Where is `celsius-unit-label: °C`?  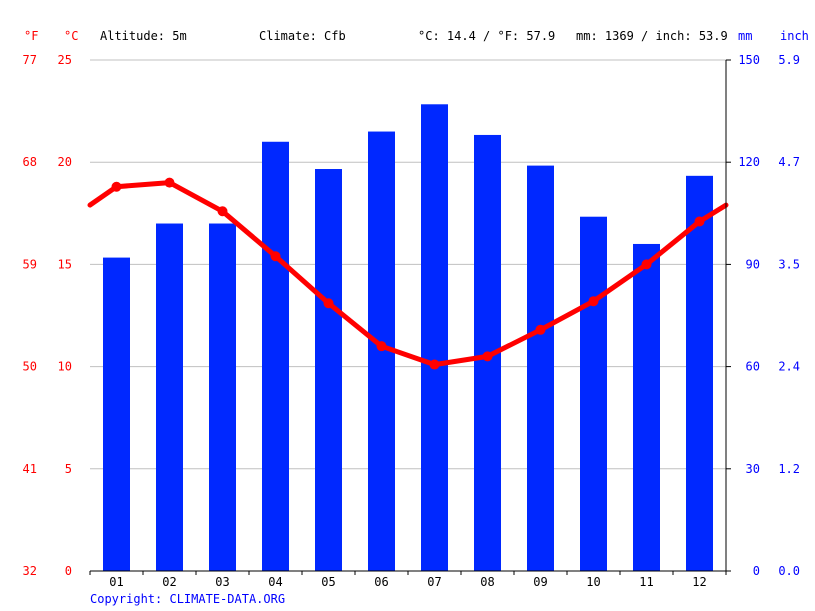 celsius-unit-label: °C is located at coordinates (71, 36).